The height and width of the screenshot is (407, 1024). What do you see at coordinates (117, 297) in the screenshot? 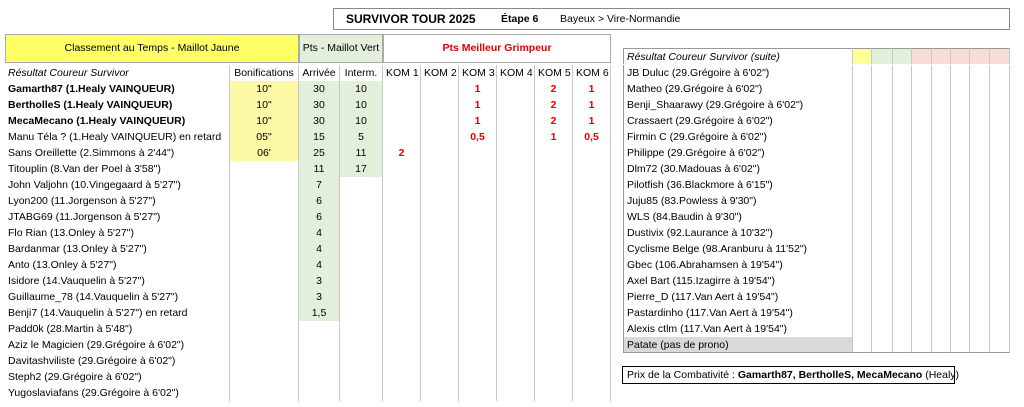
I see `name-cell: Guillaume_78 (14.Vauquelin à 5'27")` at bounding box center [117, 297].